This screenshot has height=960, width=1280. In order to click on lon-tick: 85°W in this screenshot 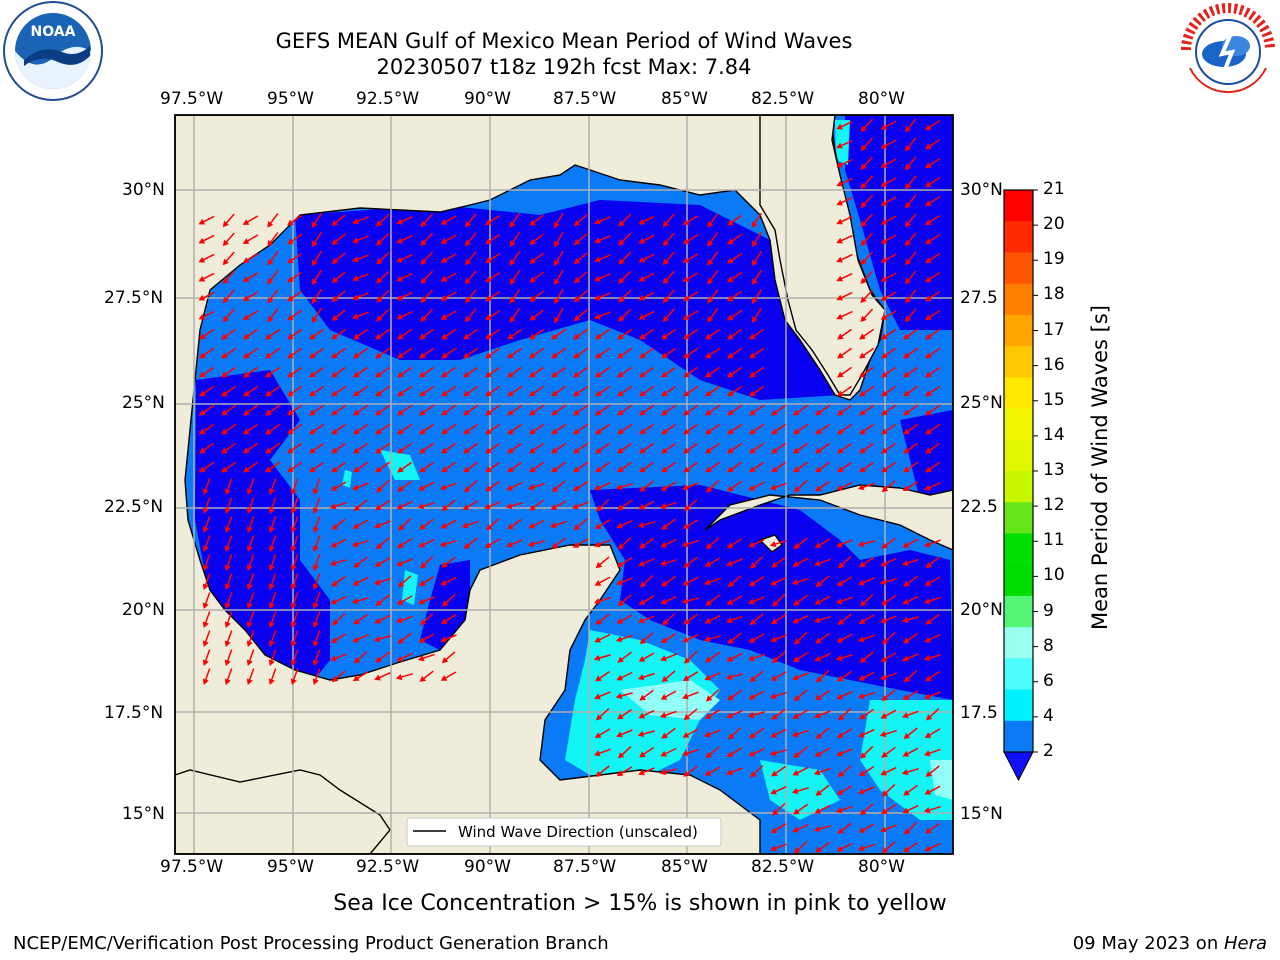, I will do `click(684, 99)`.